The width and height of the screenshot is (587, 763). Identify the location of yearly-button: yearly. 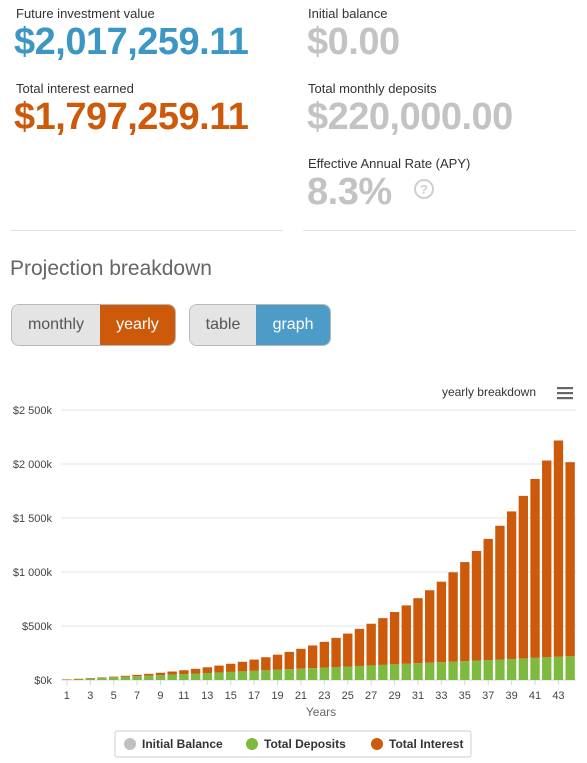
(137, 325).